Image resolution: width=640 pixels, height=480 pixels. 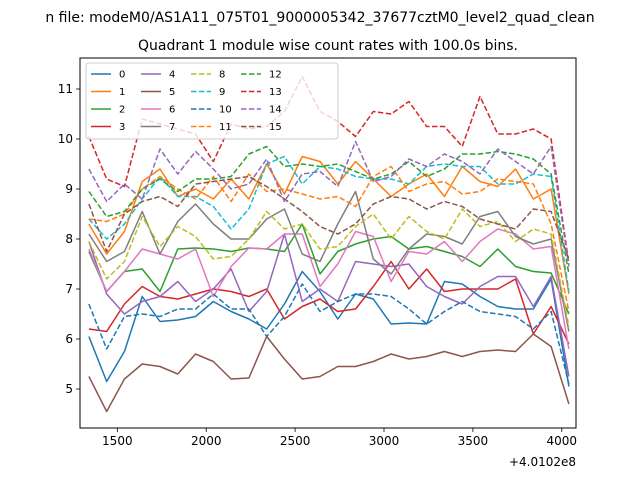 What do you see at coordinates (275, 127) in the screenshot?
I see `legend-label-15: 15` at bounding box center [275, 127].